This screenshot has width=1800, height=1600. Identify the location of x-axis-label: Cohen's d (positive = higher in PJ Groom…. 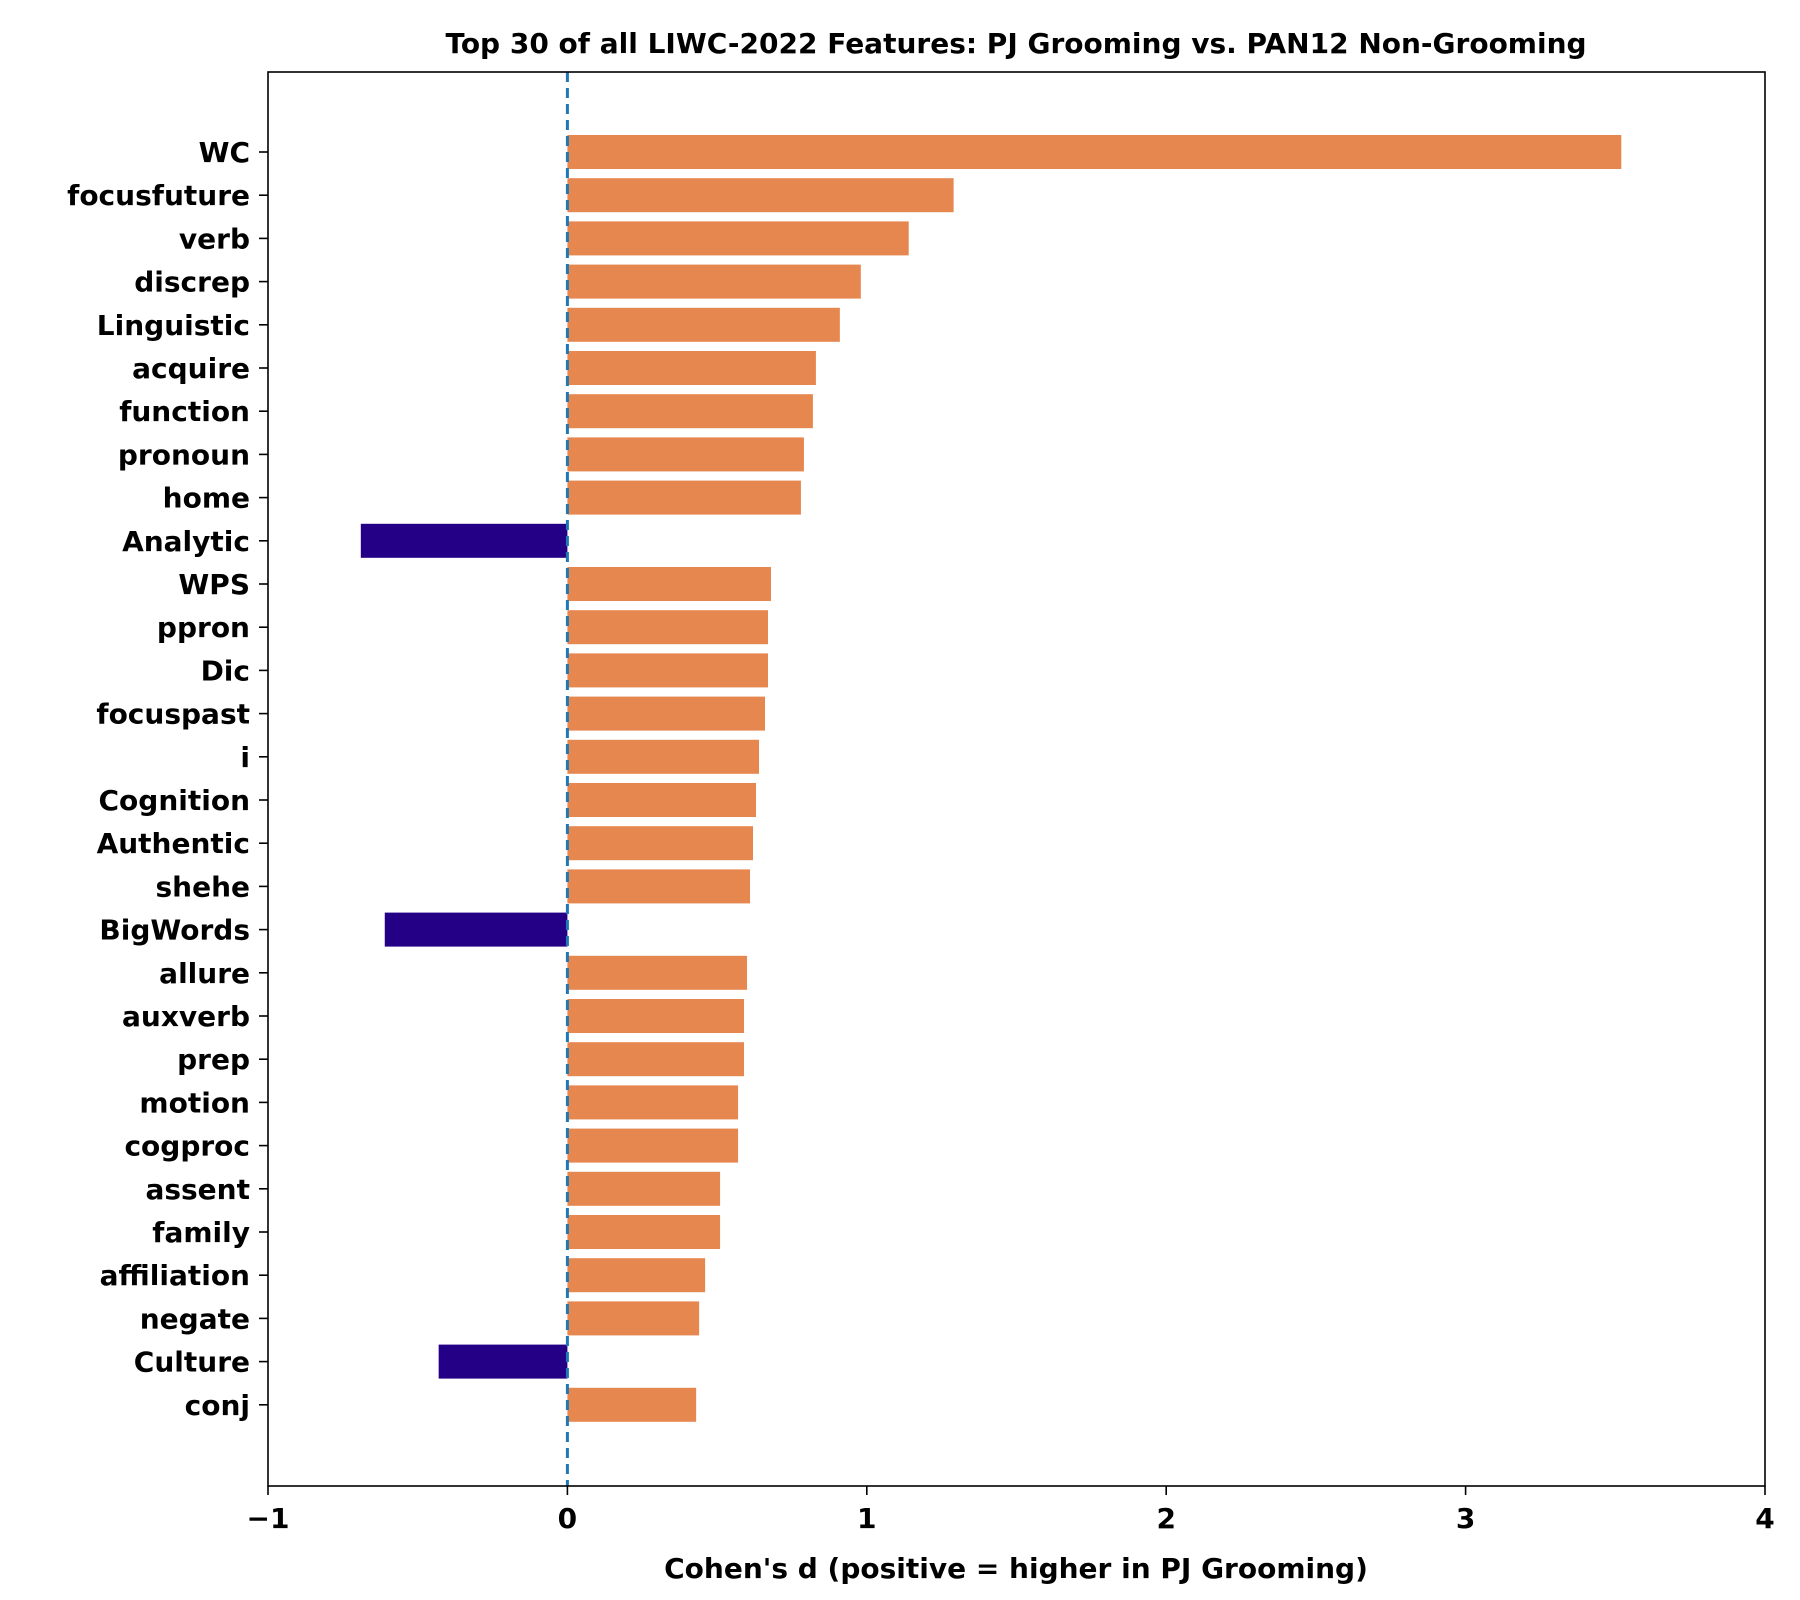
(1016, 1568).